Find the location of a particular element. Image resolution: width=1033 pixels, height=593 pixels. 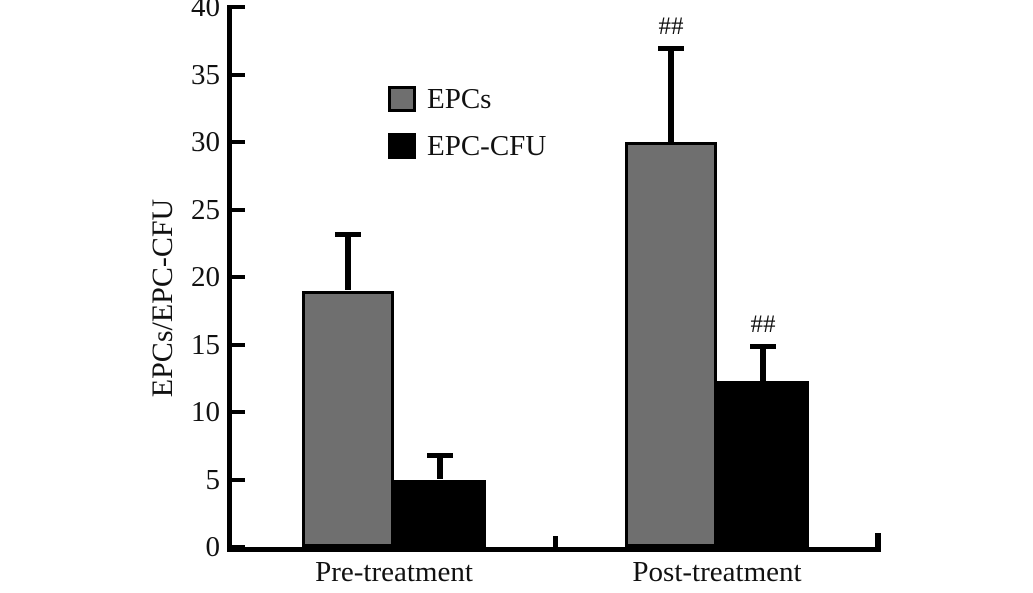

y-tick-label-10: 10 is located at coordinates (205, 412).